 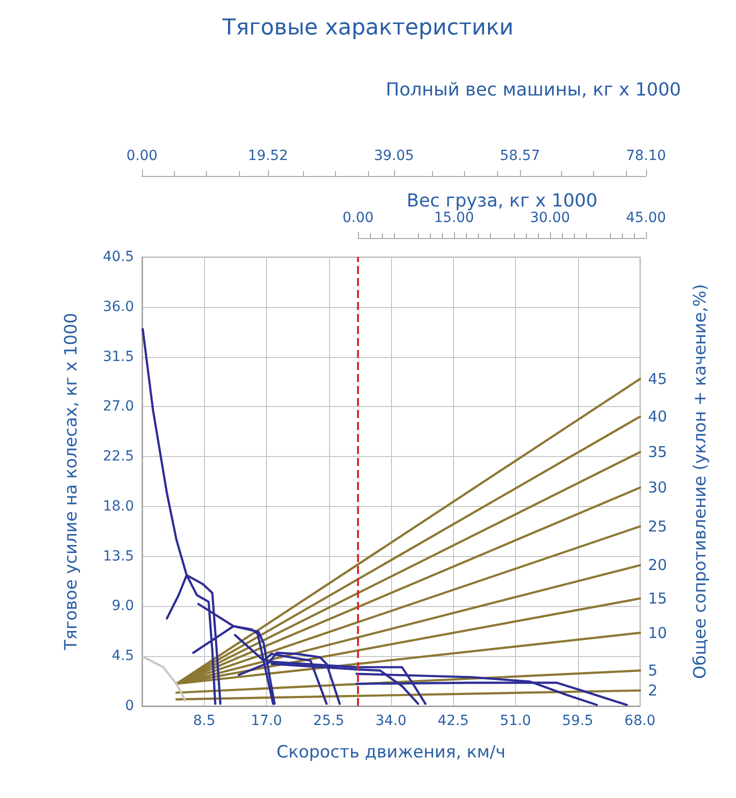 What do you see at coordinates (118, 556) in the screenshot?
I see `y-tick-label: 13.5` at bounding box center [118, 556].